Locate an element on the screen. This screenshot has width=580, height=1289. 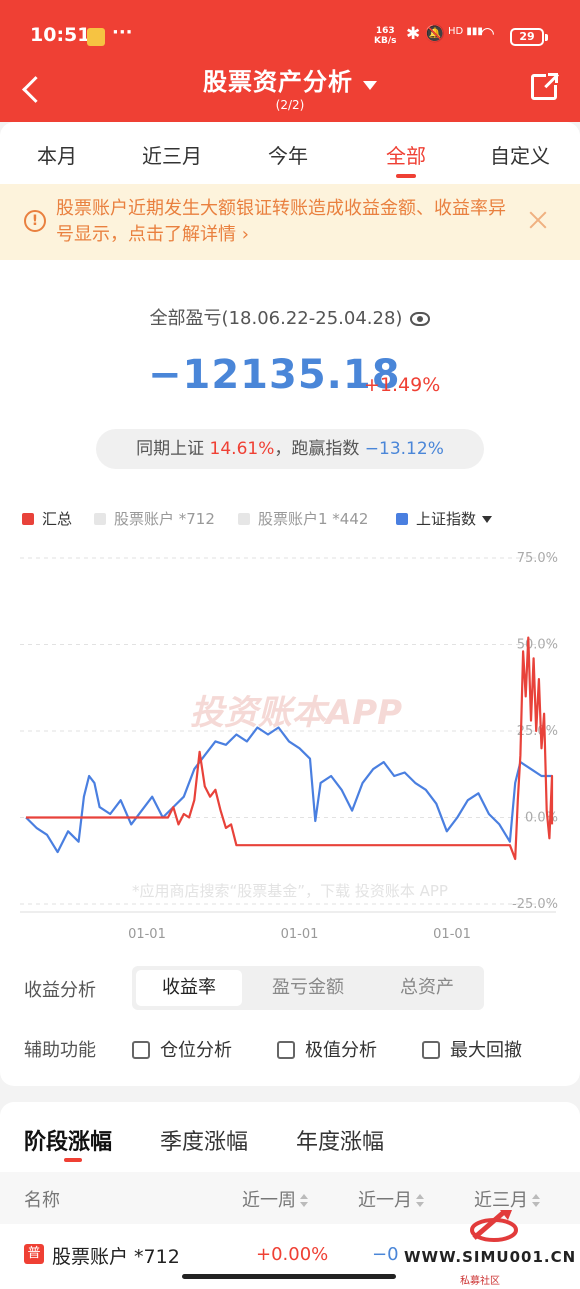
status-time: 10:51 is located at coordinates (60, 35).